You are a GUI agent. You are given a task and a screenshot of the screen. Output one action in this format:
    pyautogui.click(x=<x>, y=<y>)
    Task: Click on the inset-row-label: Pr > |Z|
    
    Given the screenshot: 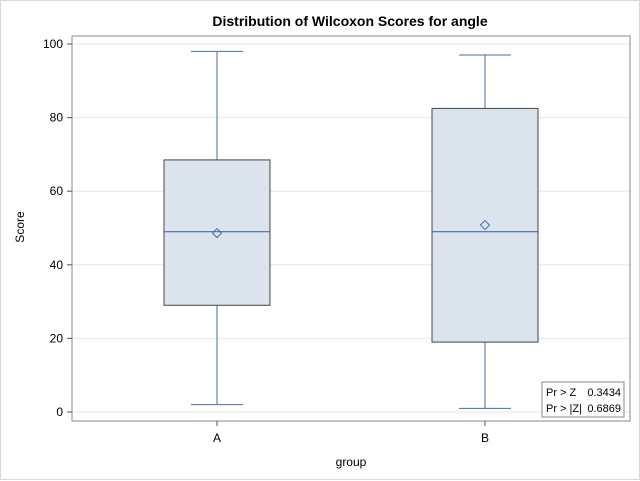 What is the action you would take?
    pyautogui.click(x=564, y=409)
    